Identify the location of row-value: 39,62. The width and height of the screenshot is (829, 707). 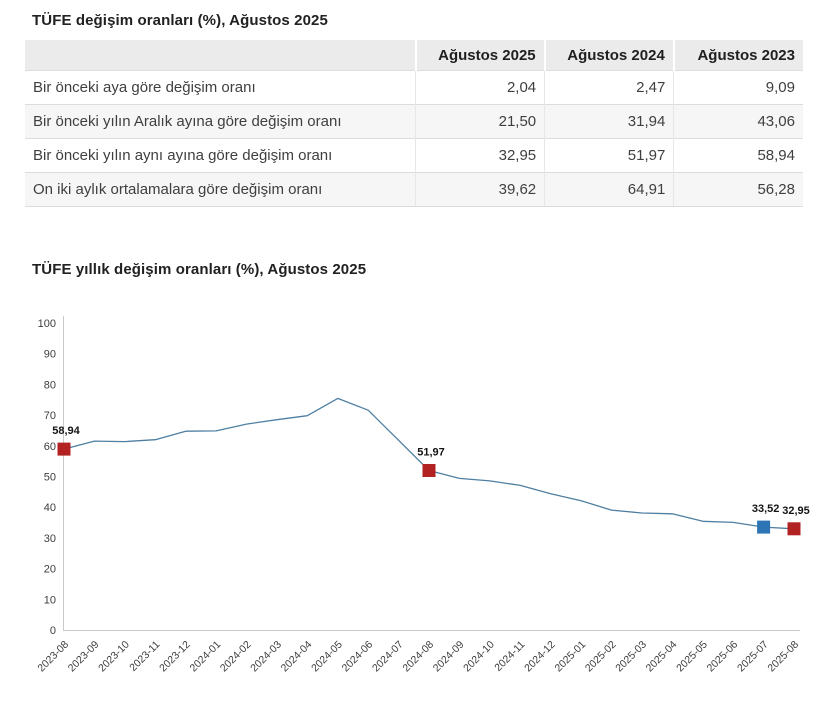
(479, 189).